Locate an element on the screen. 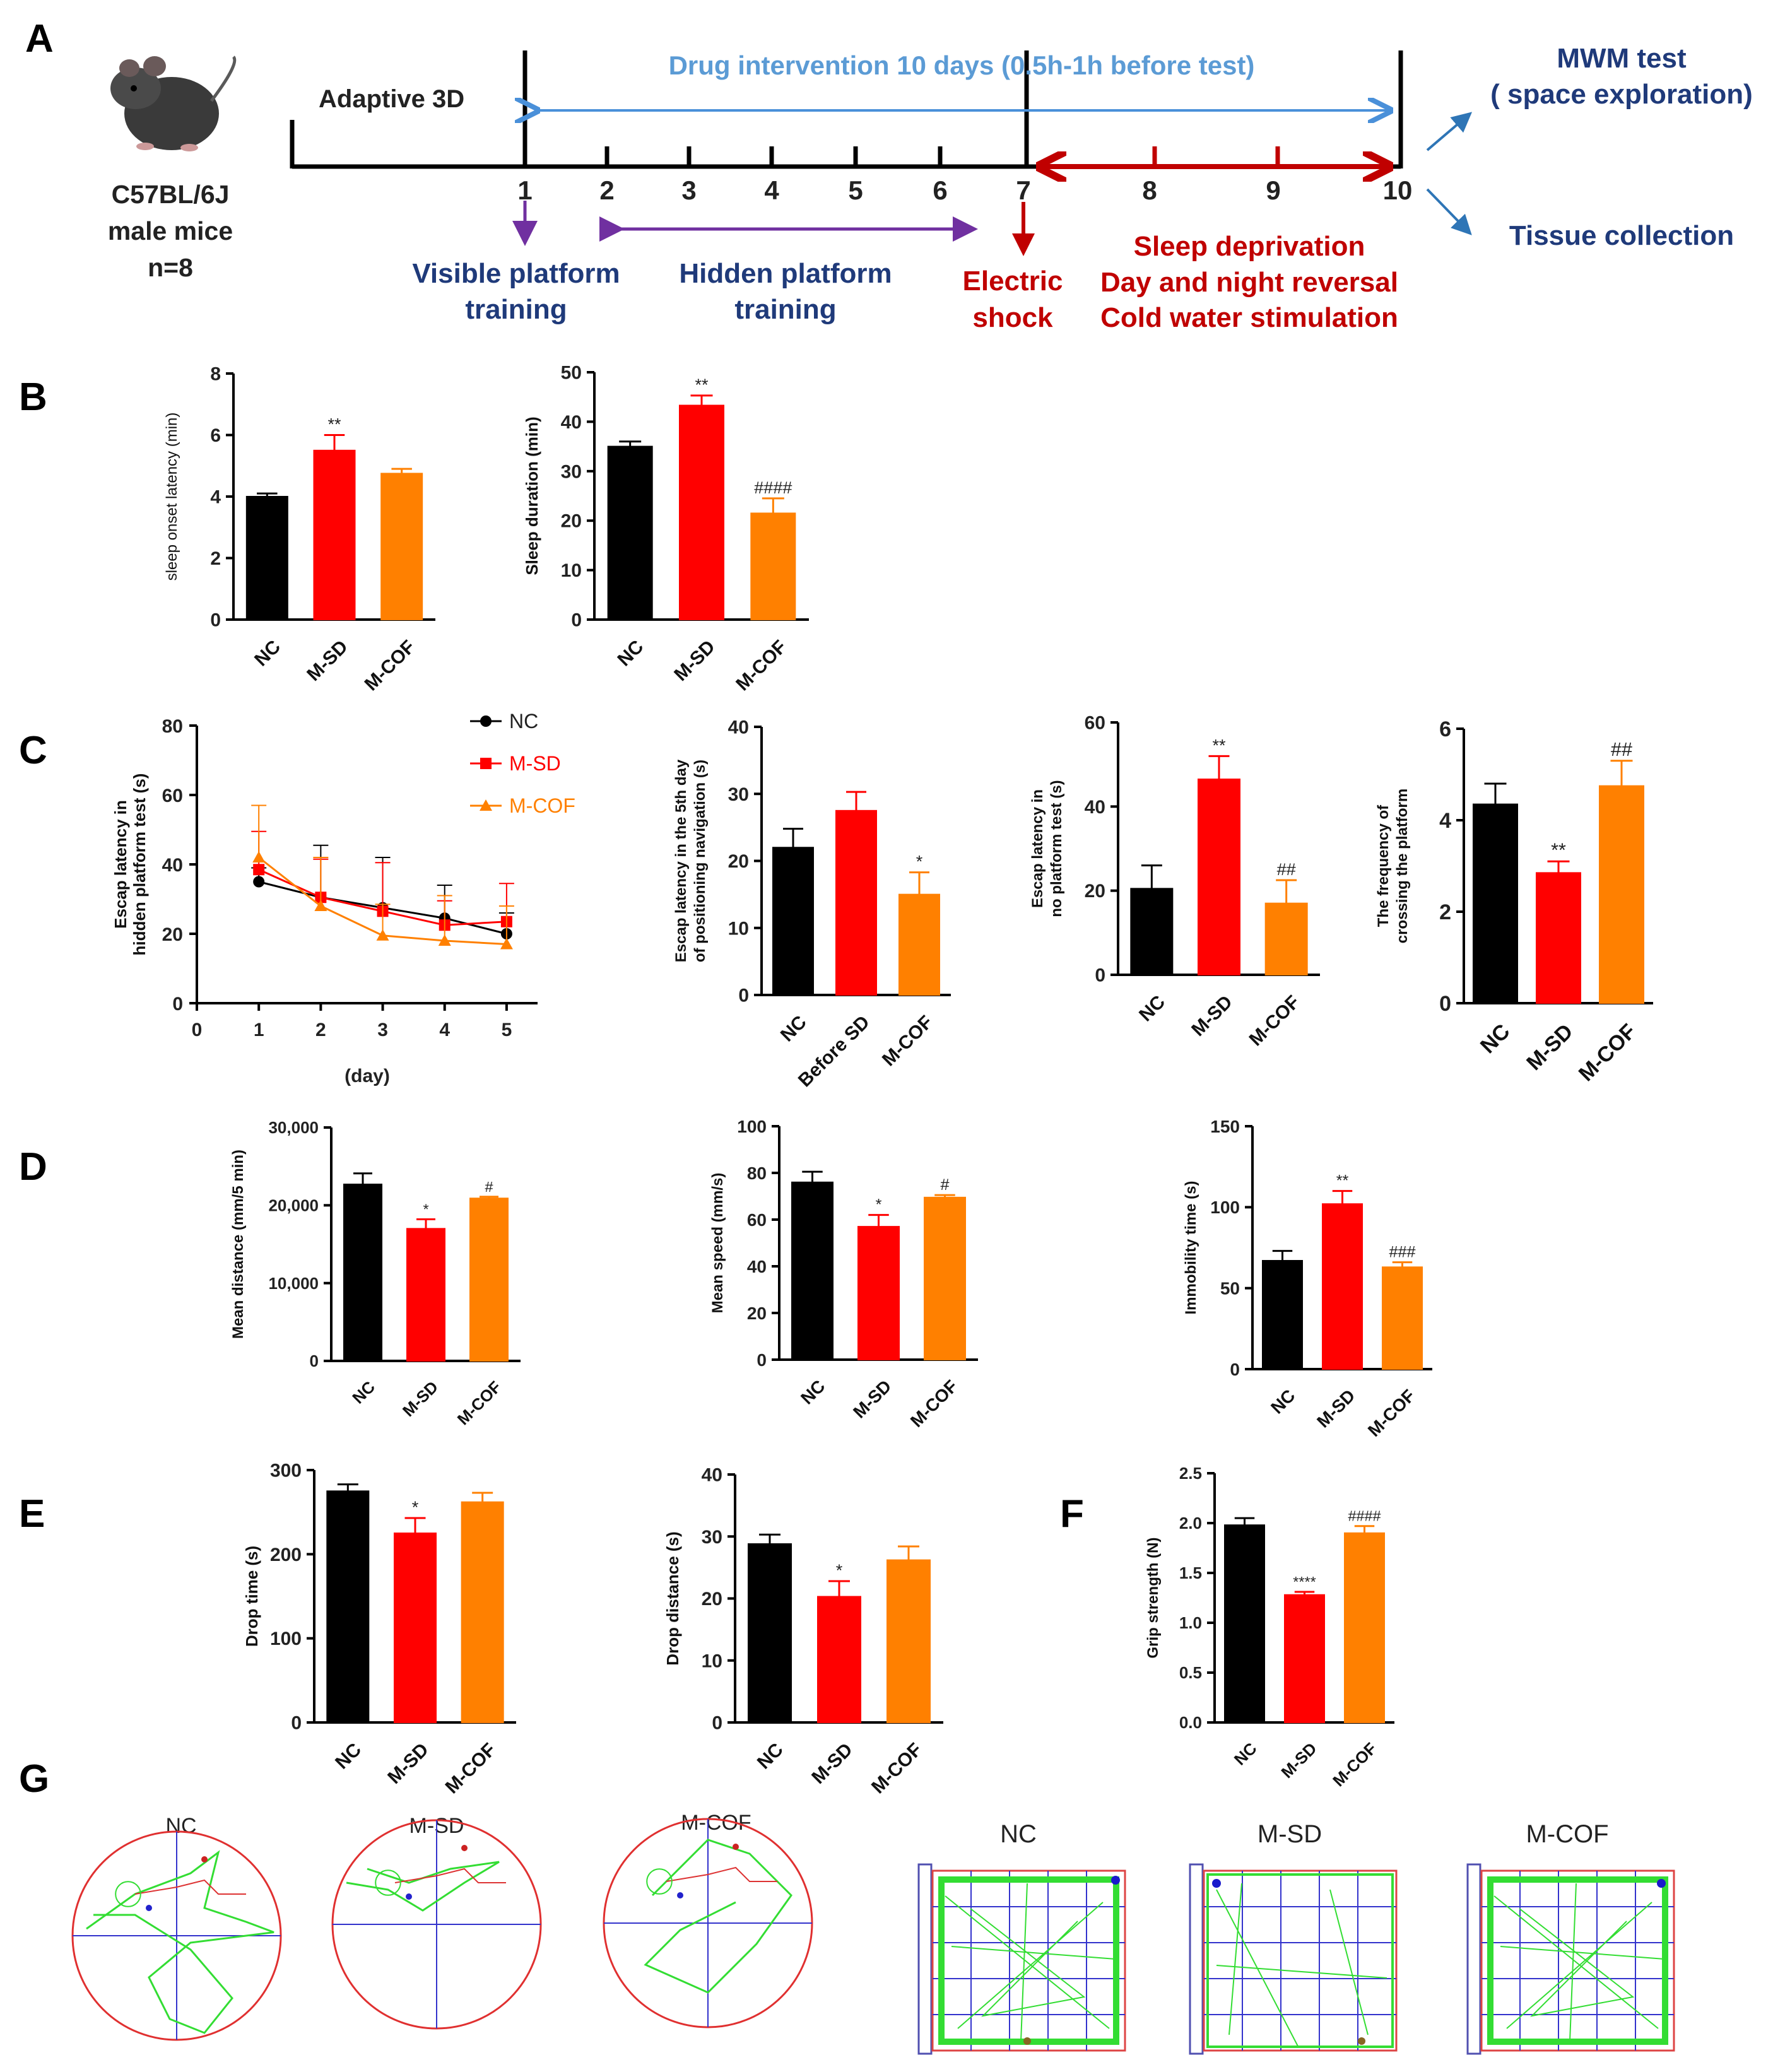  y-tick-label: 20,000 is located at coordinates (293, 1206).